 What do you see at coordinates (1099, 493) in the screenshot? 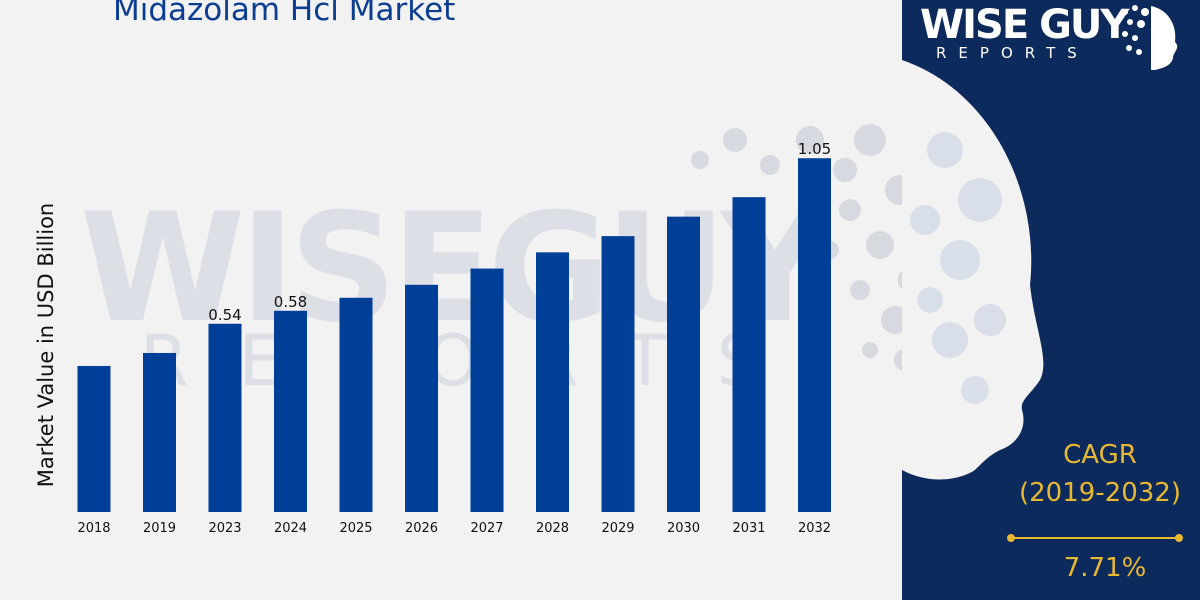
I see `cagr-period: (2019-2032)` at bounding box center [1099, 493].